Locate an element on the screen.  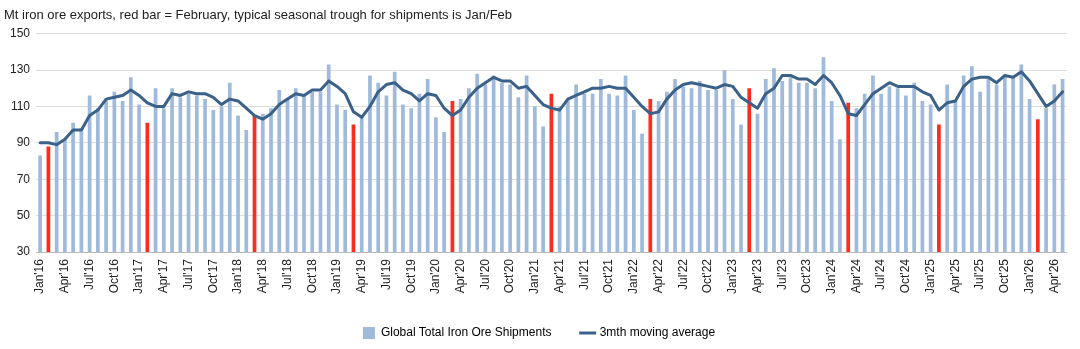
x-tick-label: Oct'23 is located at coordinates (806, 276).